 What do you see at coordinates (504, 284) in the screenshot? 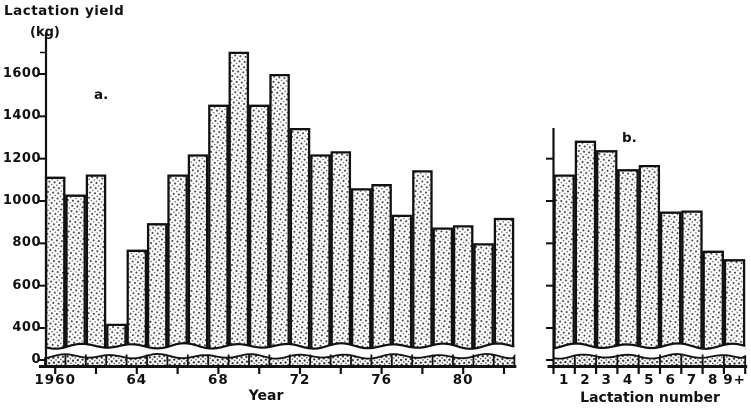
I see `bar-year-1982` at bounding box center [504, 284].